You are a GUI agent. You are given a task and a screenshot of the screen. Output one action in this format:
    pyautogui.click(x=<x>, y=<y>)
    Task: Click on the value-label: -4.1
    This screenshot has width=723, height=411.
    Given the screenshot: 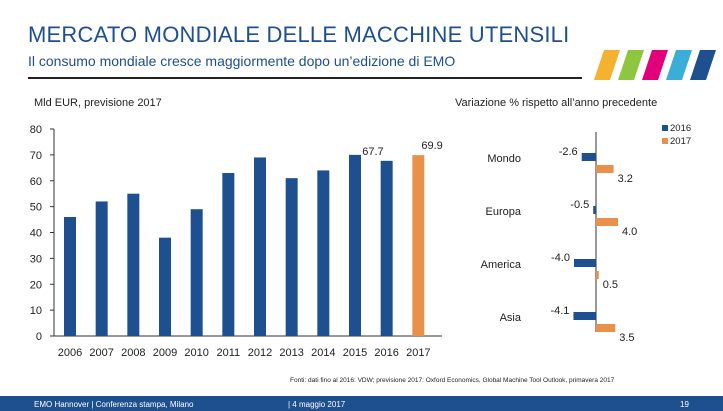 What is the action you would take?
    pyautogui.click(x=559, y=311)
    